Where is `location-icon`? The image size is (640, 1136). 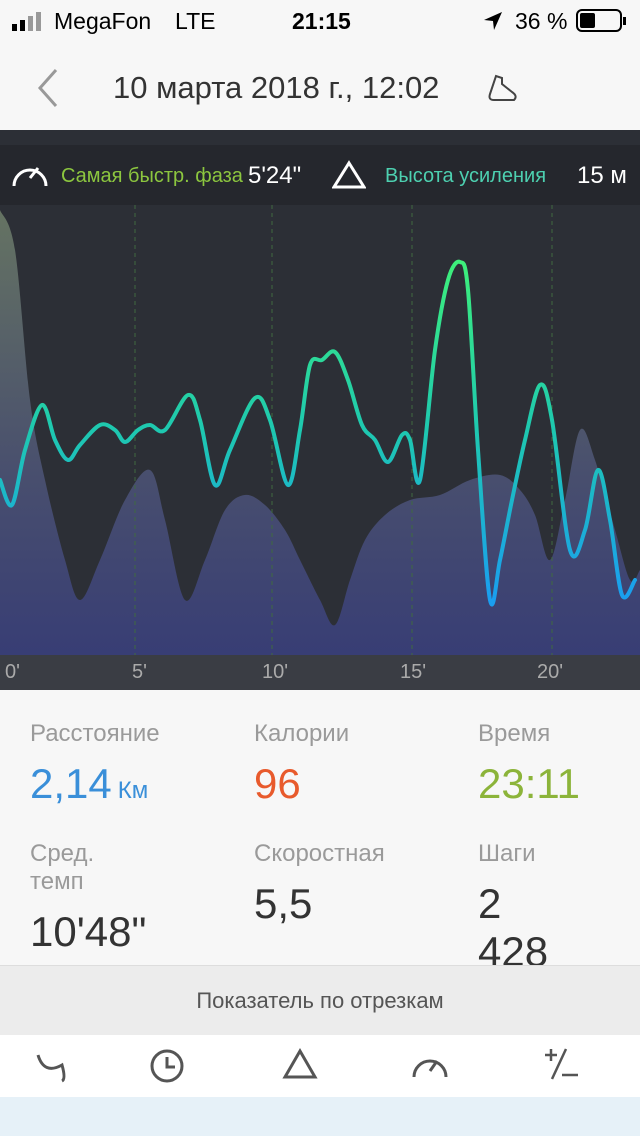 location-icon is located at coordinates (493, 21).